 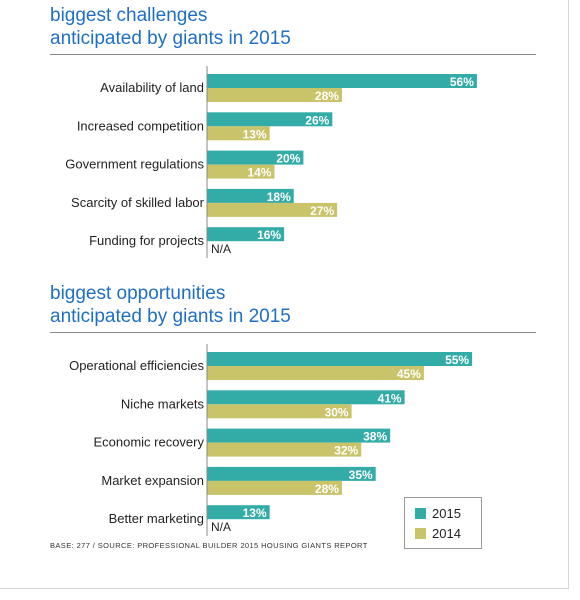 I want to click on challenges-value-label: 13%, so click(x=255, y=134).